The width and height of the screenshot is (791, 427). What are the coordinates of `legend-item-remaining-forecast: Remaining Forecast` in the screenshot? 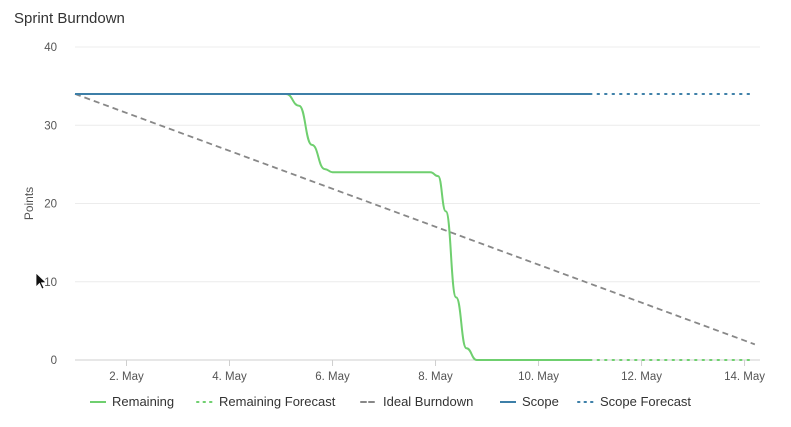 It's located at (266, 401).